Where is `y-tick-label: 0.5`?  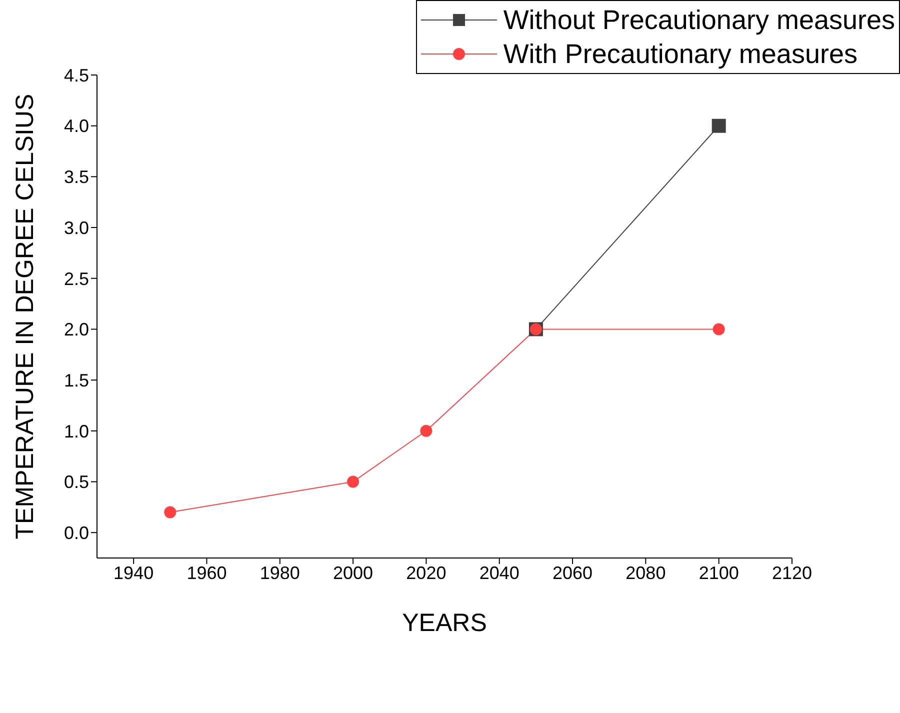 y-tick-label: 0.5 is located at coordinates (76, 482).